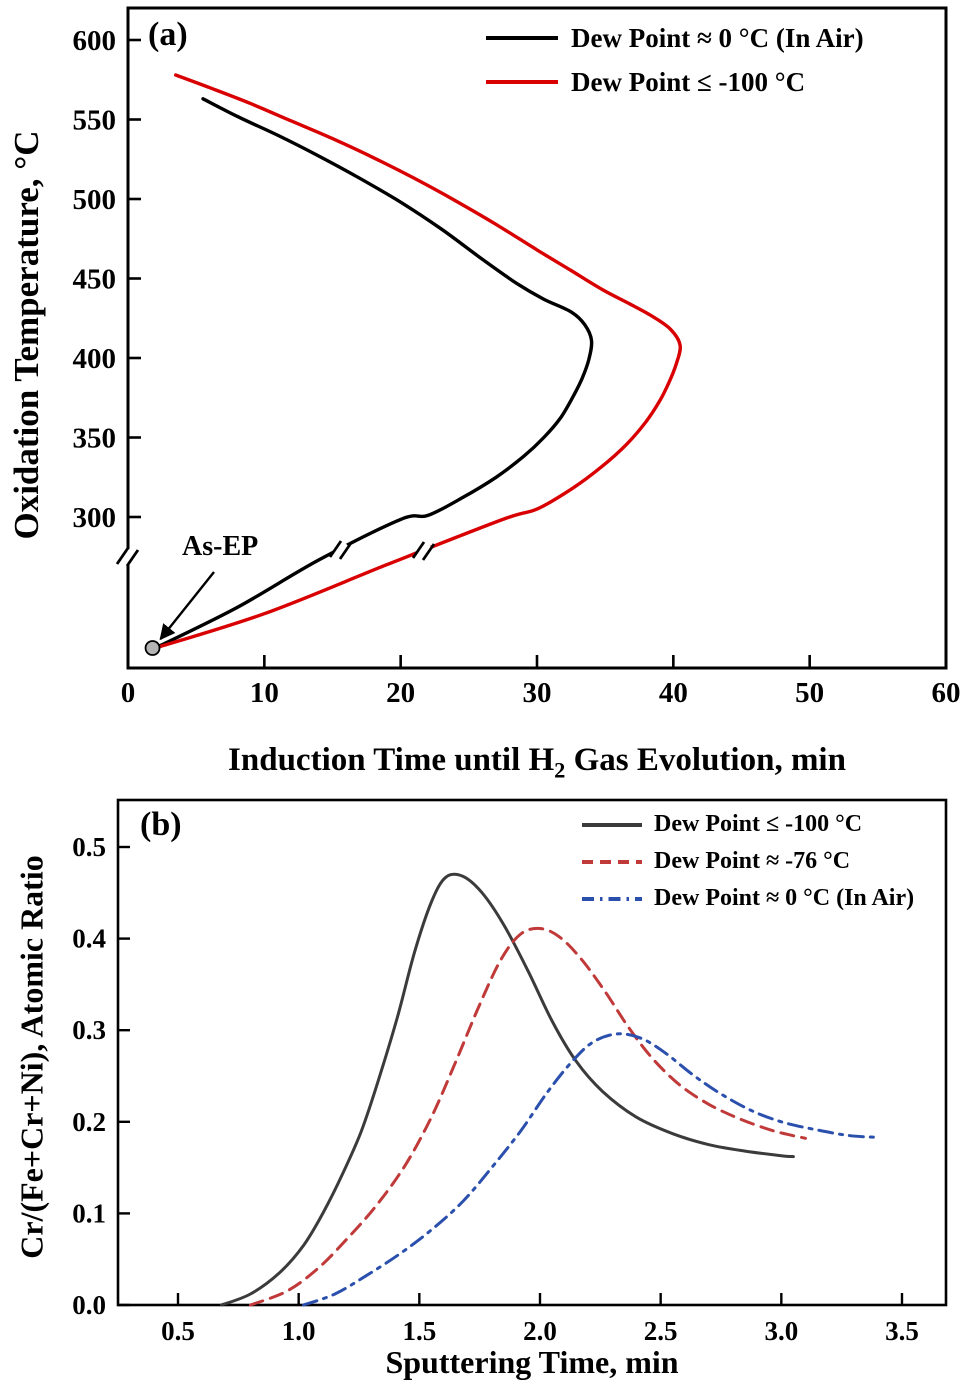  Describe the element at coordinates (95, 200) in the screenshot. I see `y-tick-label: 500` at that location.